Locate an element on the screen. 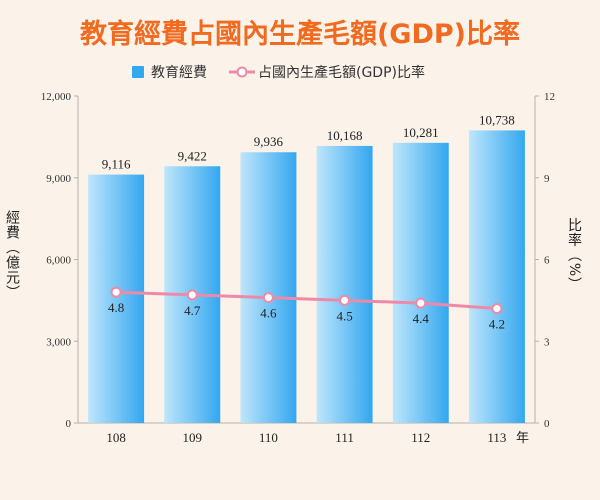 The image size is (600, 500). rate-value-label: 4.6 is located at coordinates (268, 313).